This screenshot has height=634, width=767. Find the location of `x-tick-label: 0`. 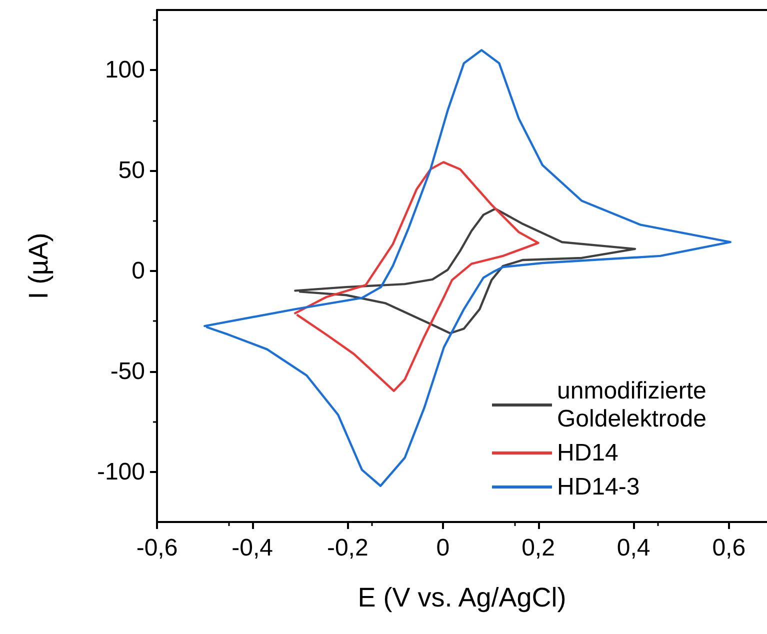

x-tick-label: 0 is located at coordinates (443, 548).